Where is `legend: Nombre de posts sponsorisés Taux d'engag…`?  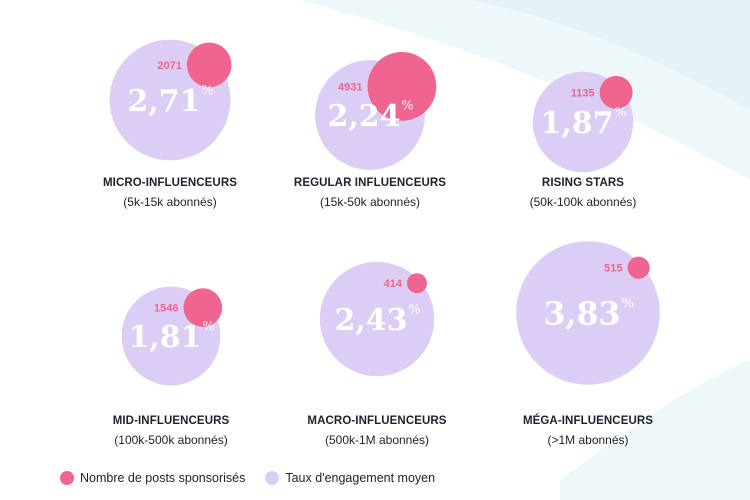 legend: Nombre de posts sponsorisés Taux d'engag… is located at coordinates (257, 478).